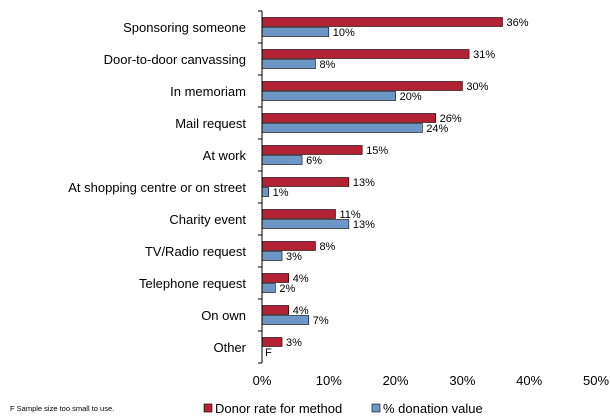  What do you see at coordinates (281, 193) in the screenshot?
I see `data-label-donation-value: 1%` at bounding box center [281, 193].